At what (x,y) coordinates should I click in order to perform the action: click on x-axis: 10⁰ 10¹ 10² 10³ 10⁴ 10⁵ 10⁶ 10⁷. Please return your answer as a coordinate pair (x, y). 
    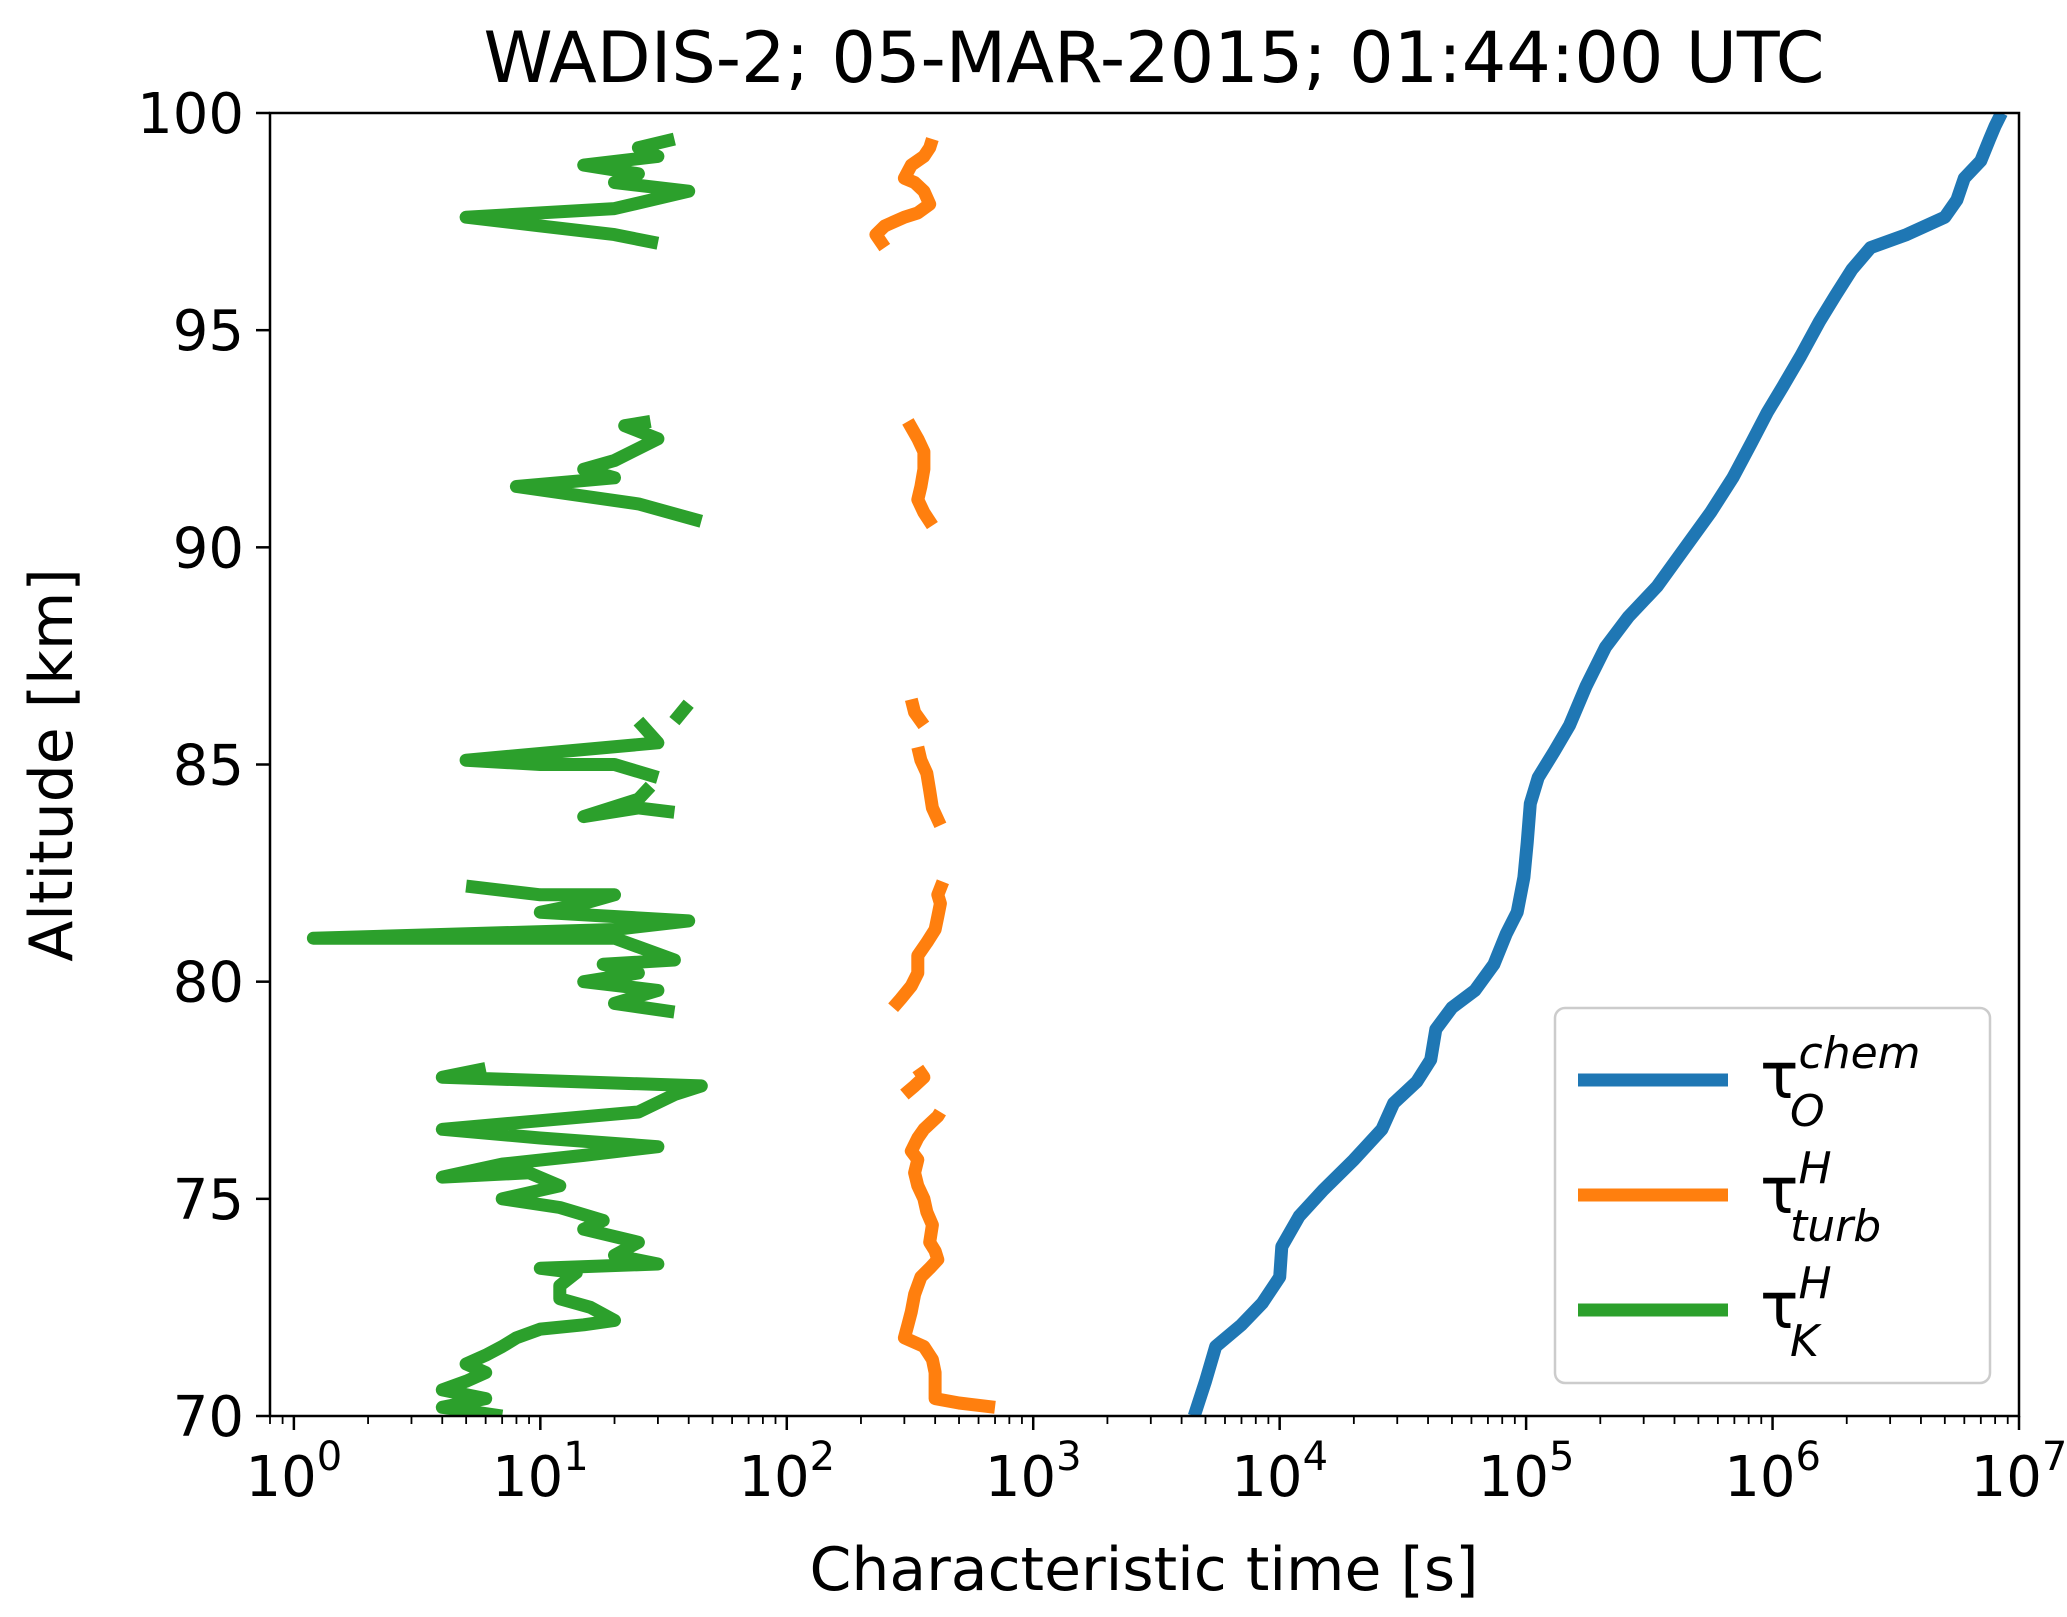
    Looking at the image, I should click on (1156, 1463).